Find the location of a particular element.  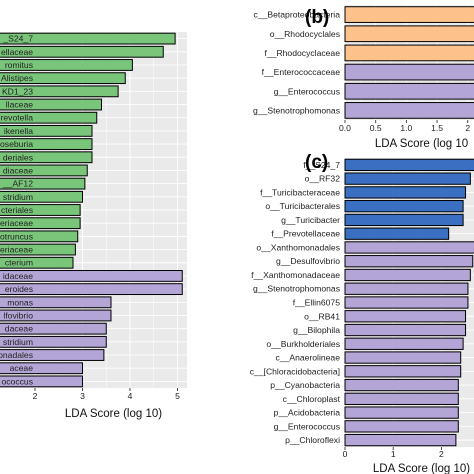

bar-f-turicibacteraceae is located at coordinates (405, 192).